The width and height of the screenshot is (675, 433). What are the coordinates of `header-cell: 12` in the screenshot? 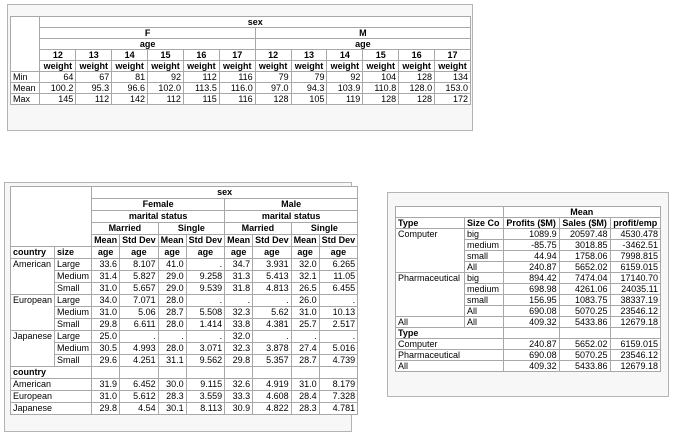 It's located at (58, 55).